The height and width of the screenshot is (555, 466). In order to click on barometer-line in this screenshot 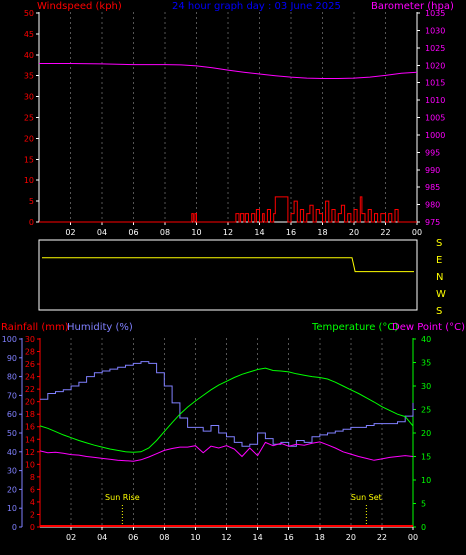, I will do `click(228, 71)`.